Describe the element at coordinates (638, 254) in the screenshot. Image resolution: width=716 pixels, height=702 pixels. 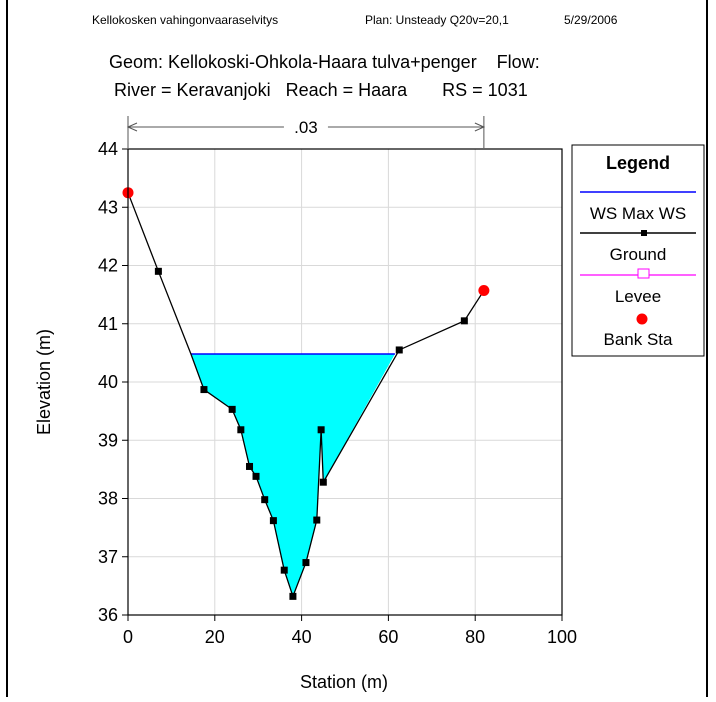
I see `legend-item-ground: Ground` at that location.